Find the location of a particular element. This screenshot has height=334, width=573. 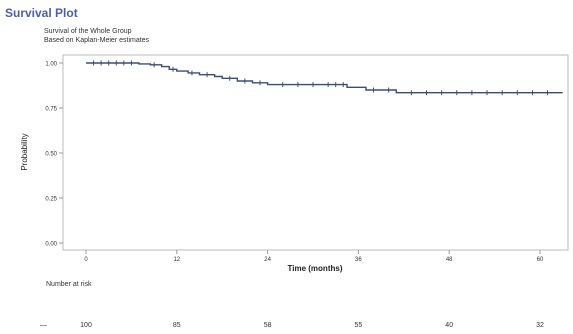

x-tick-label: 12 is located at coordinates (176, 260).